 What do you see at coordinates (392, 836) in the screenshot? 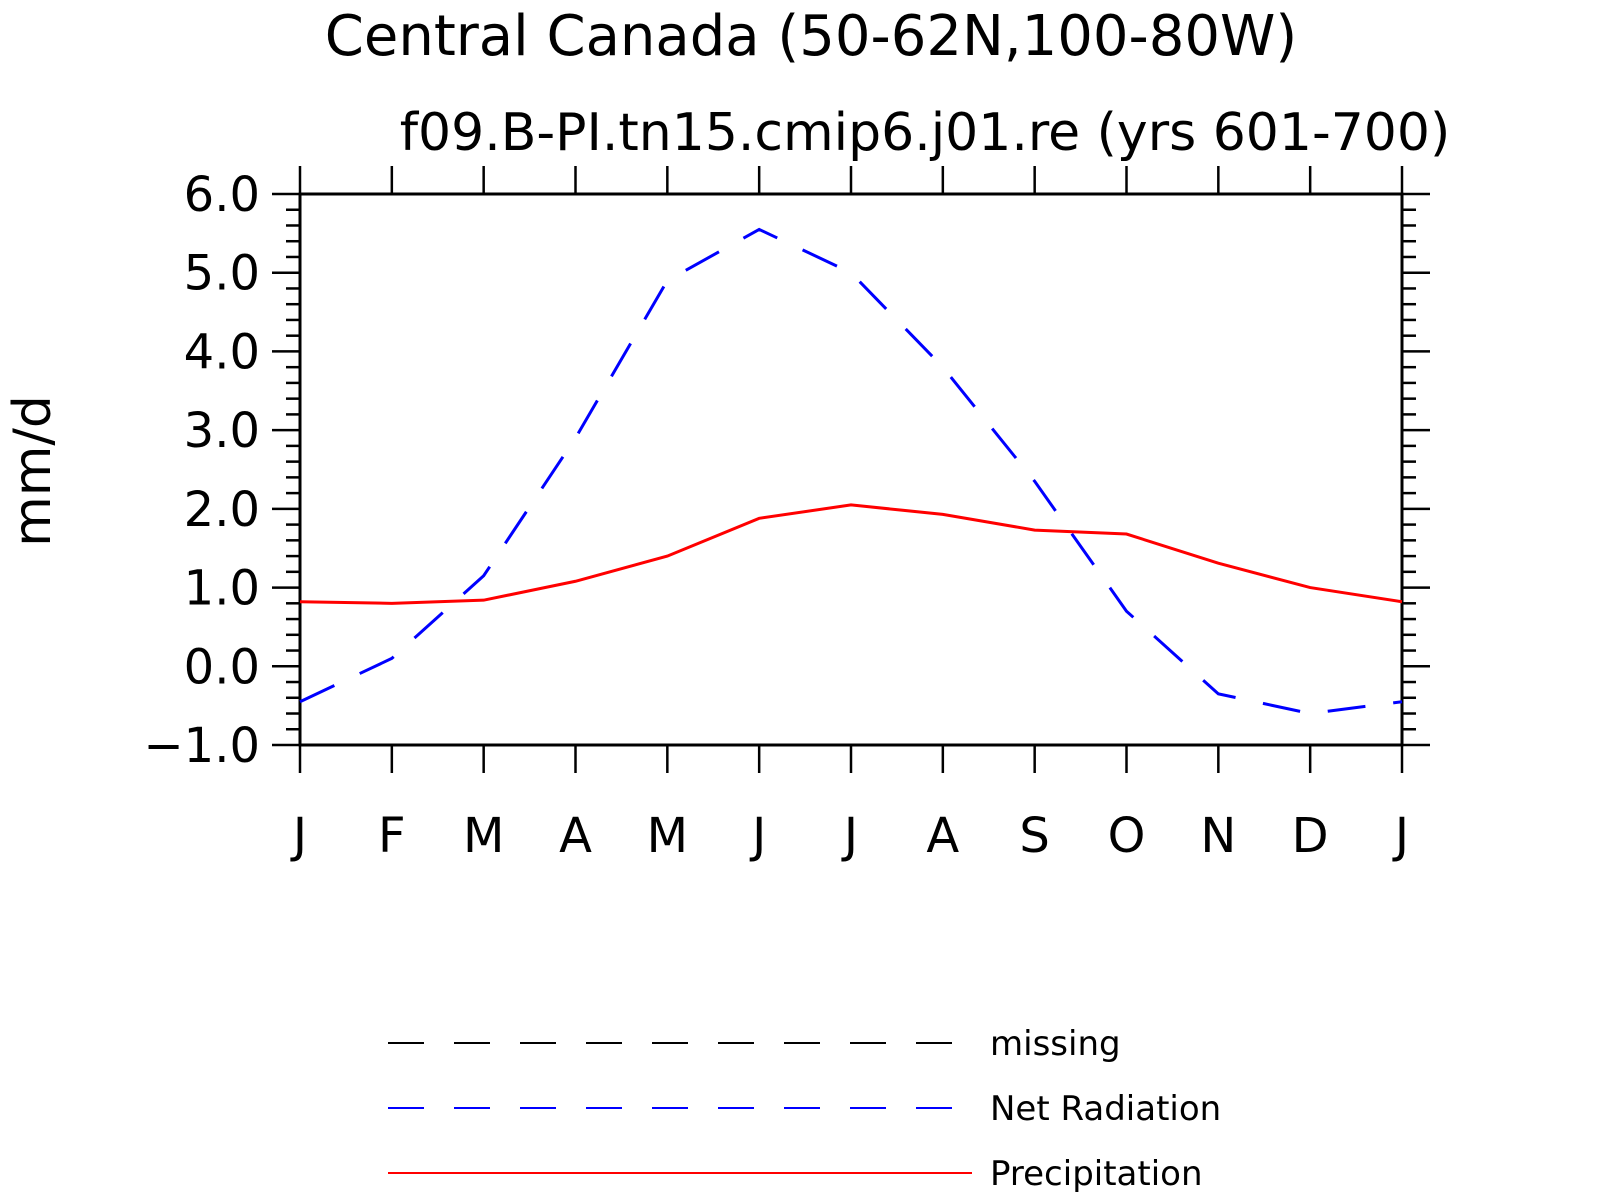
I see `x-tick-label: F` at bounding box center [392, 836].